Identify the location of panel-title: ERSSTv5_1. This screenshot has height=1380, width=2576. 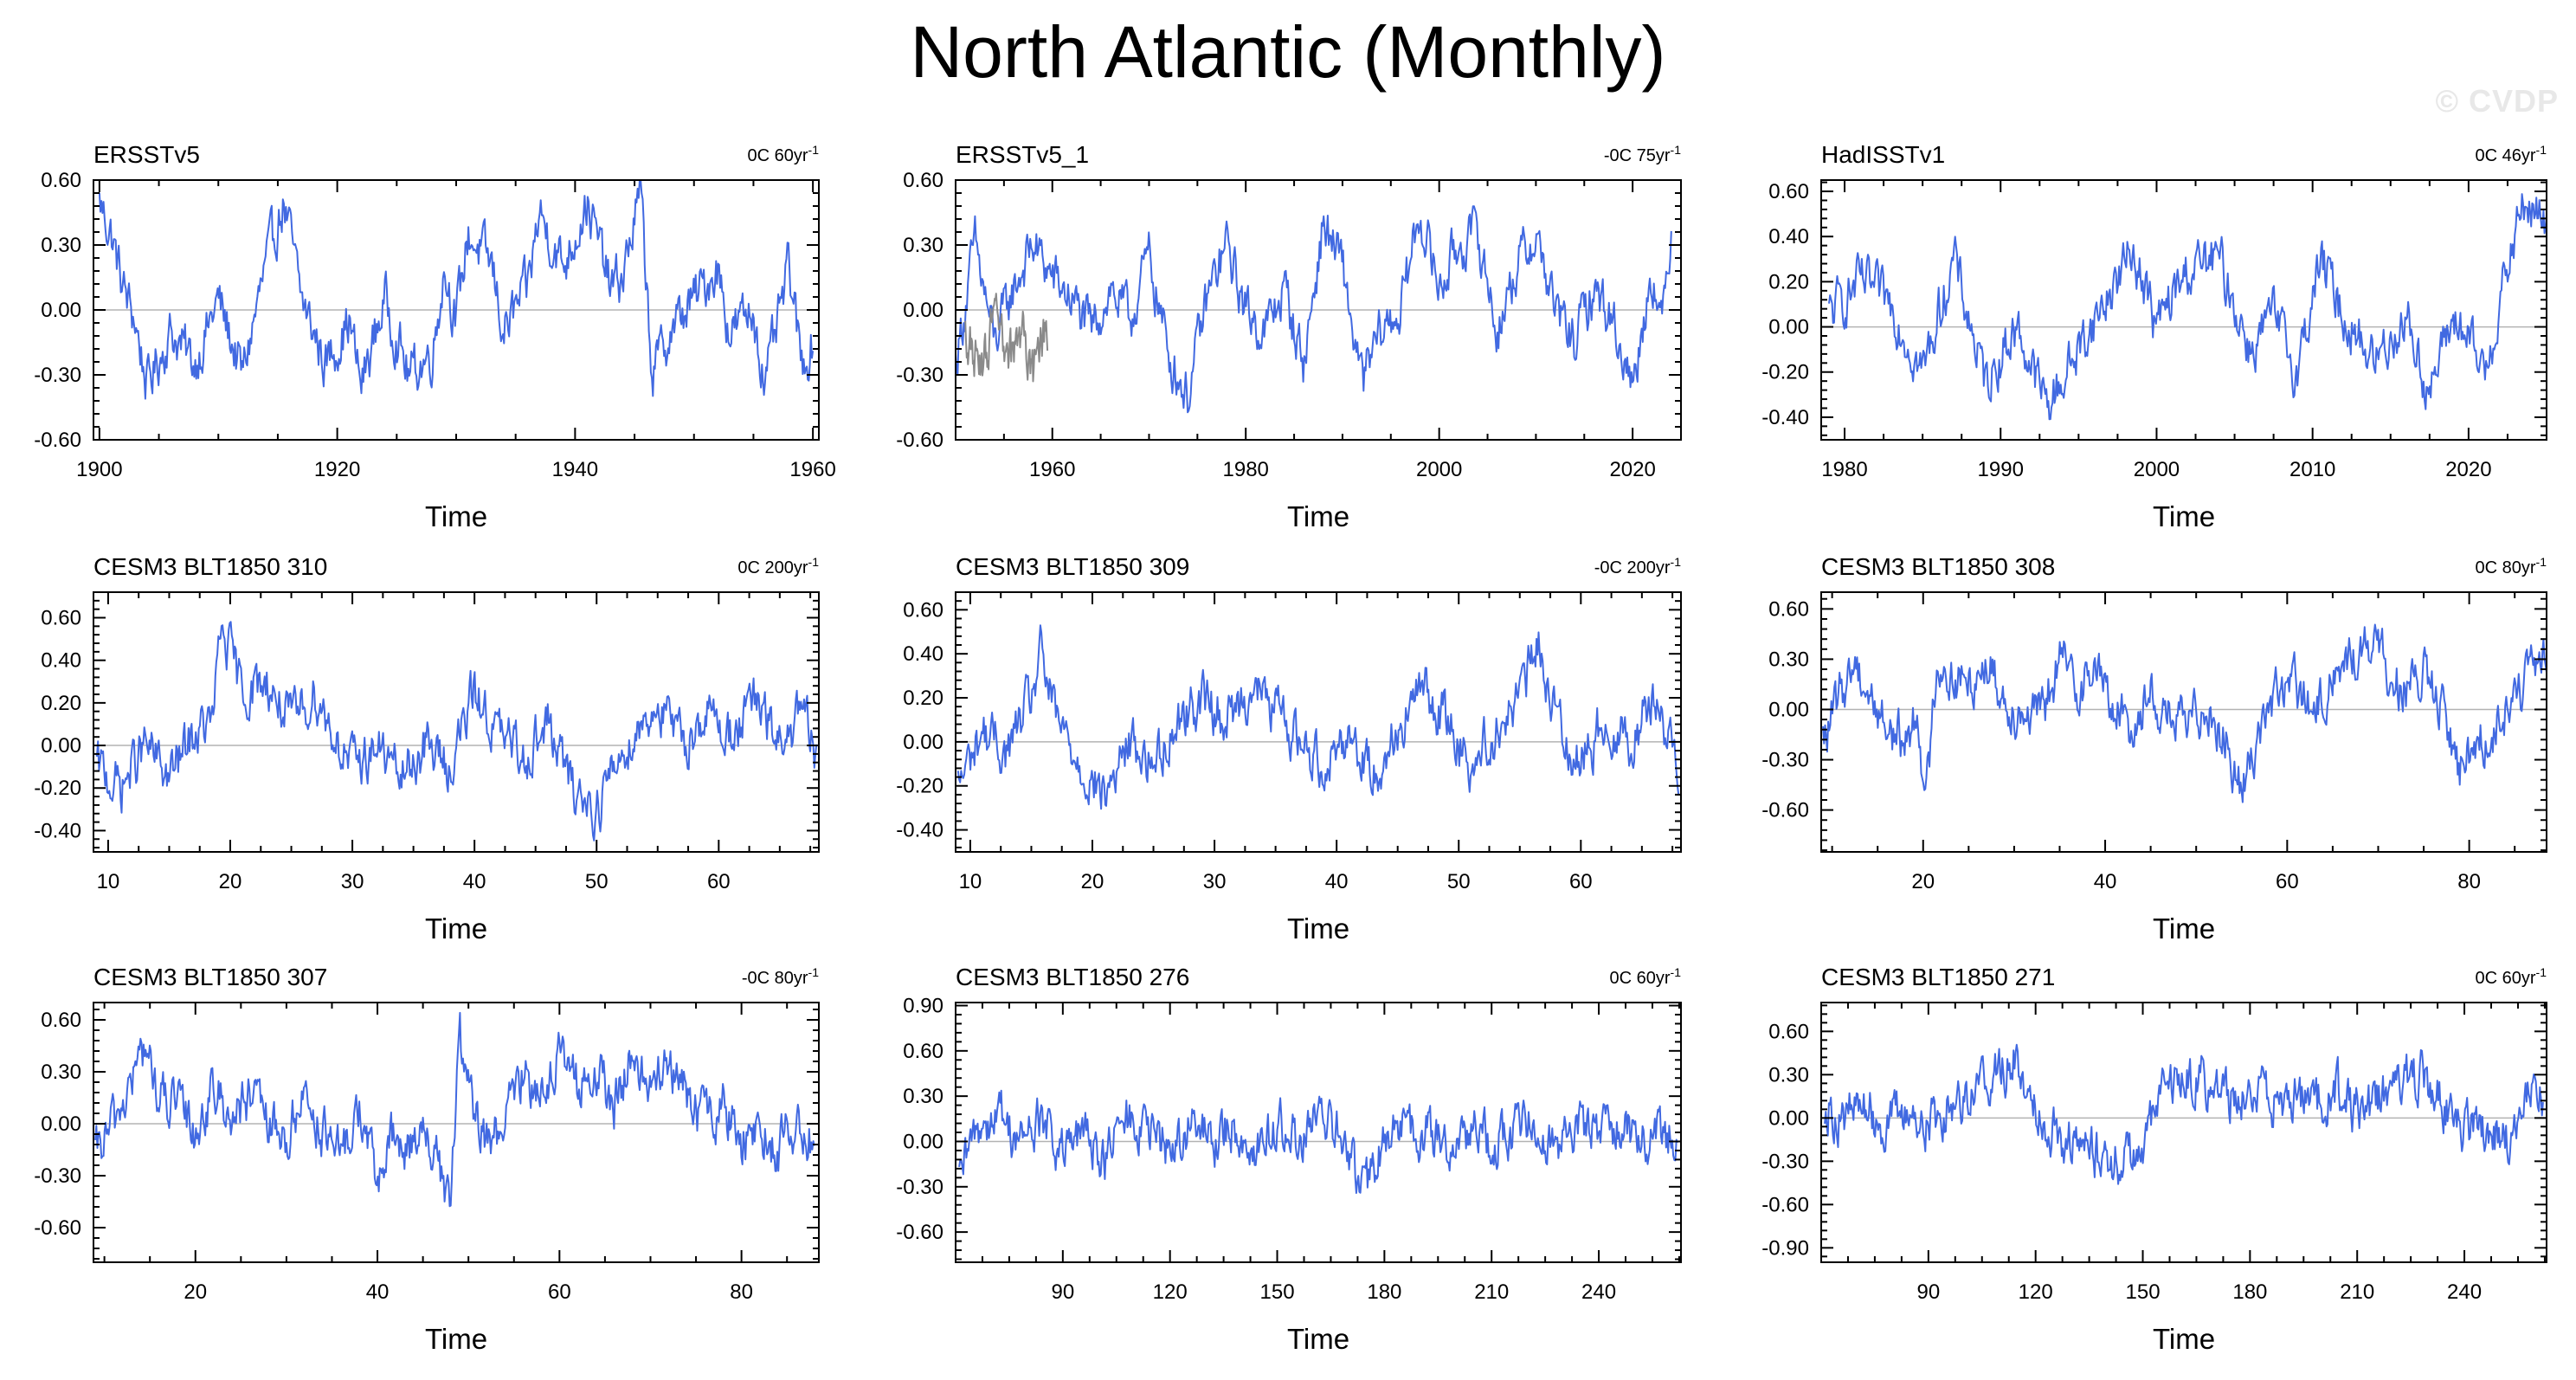
(1022, 154).